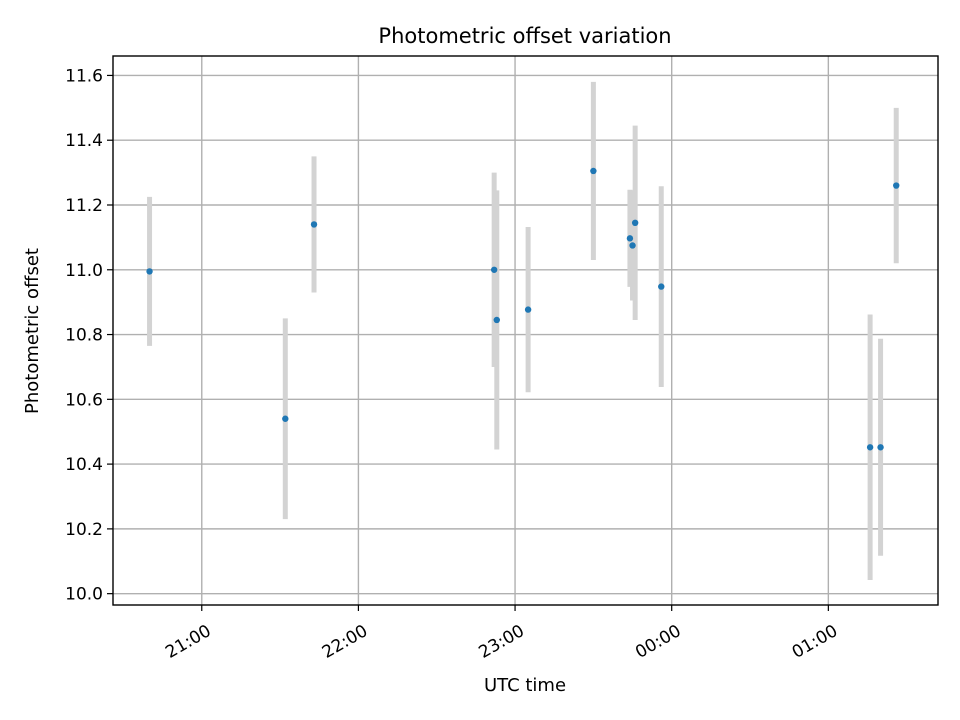 The image size is (960, 720). Describe the element at coordinates (84, 465) in the screenshot. I see `y-tick-label: 10.4` at that location.